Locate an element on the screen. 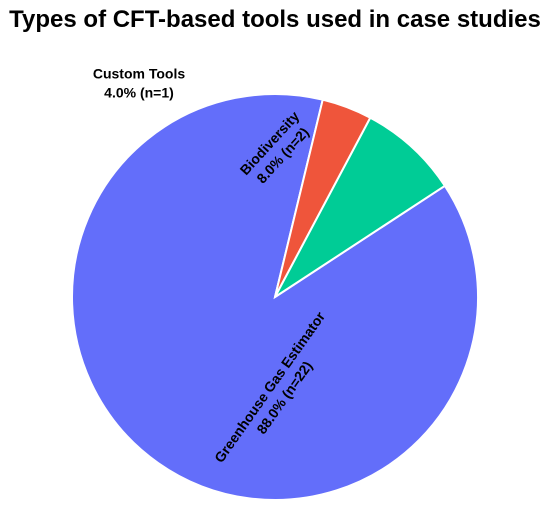  slice-label-value: 4.0% (n=1) is located at coordinates (139, 93).